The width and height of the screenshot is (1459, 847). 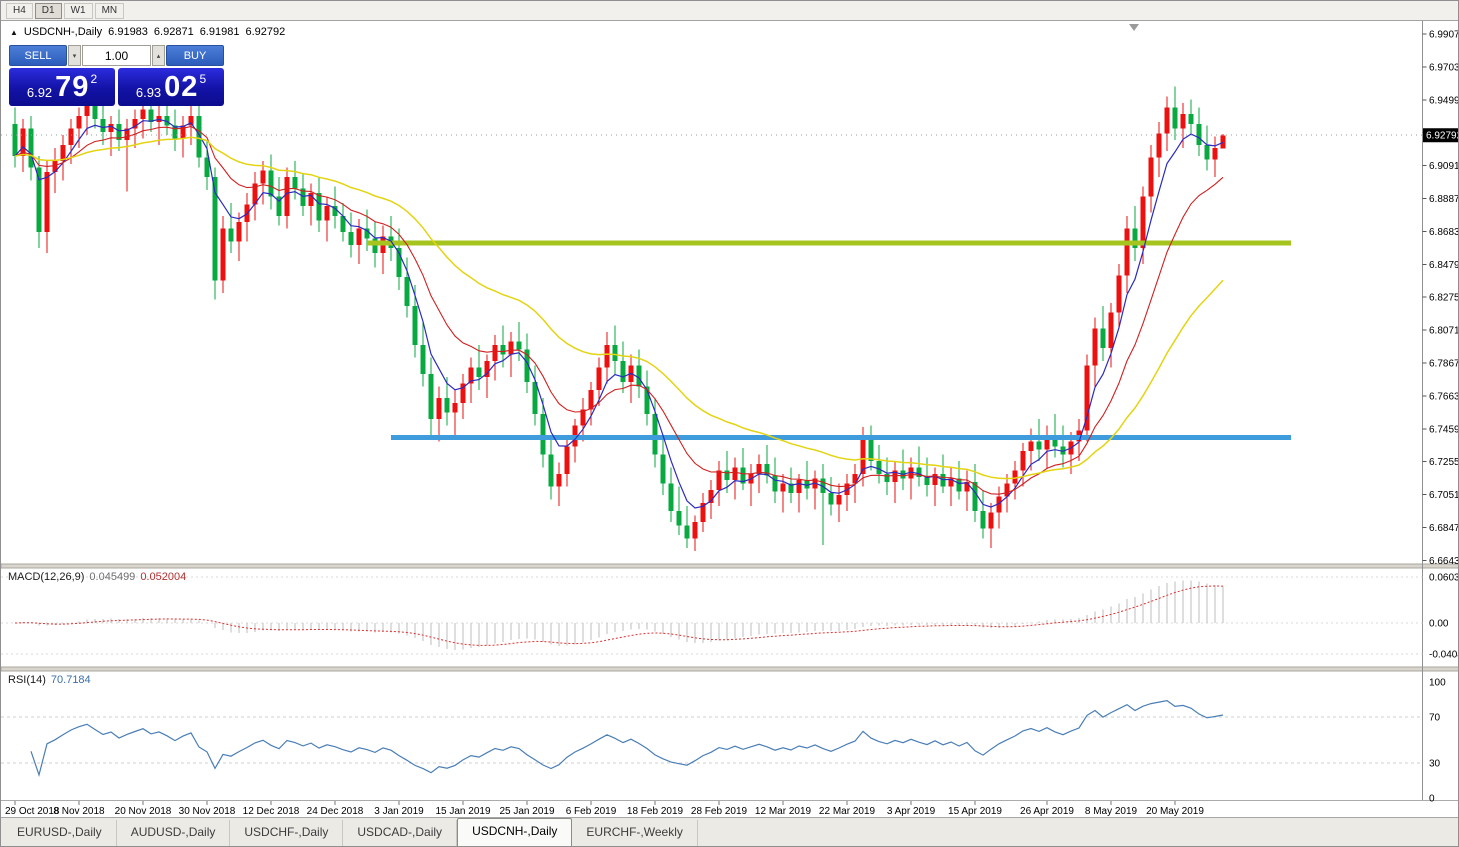 I want to click on buy-price-panel: 6.93 02 5, so click(x=171, y=87).